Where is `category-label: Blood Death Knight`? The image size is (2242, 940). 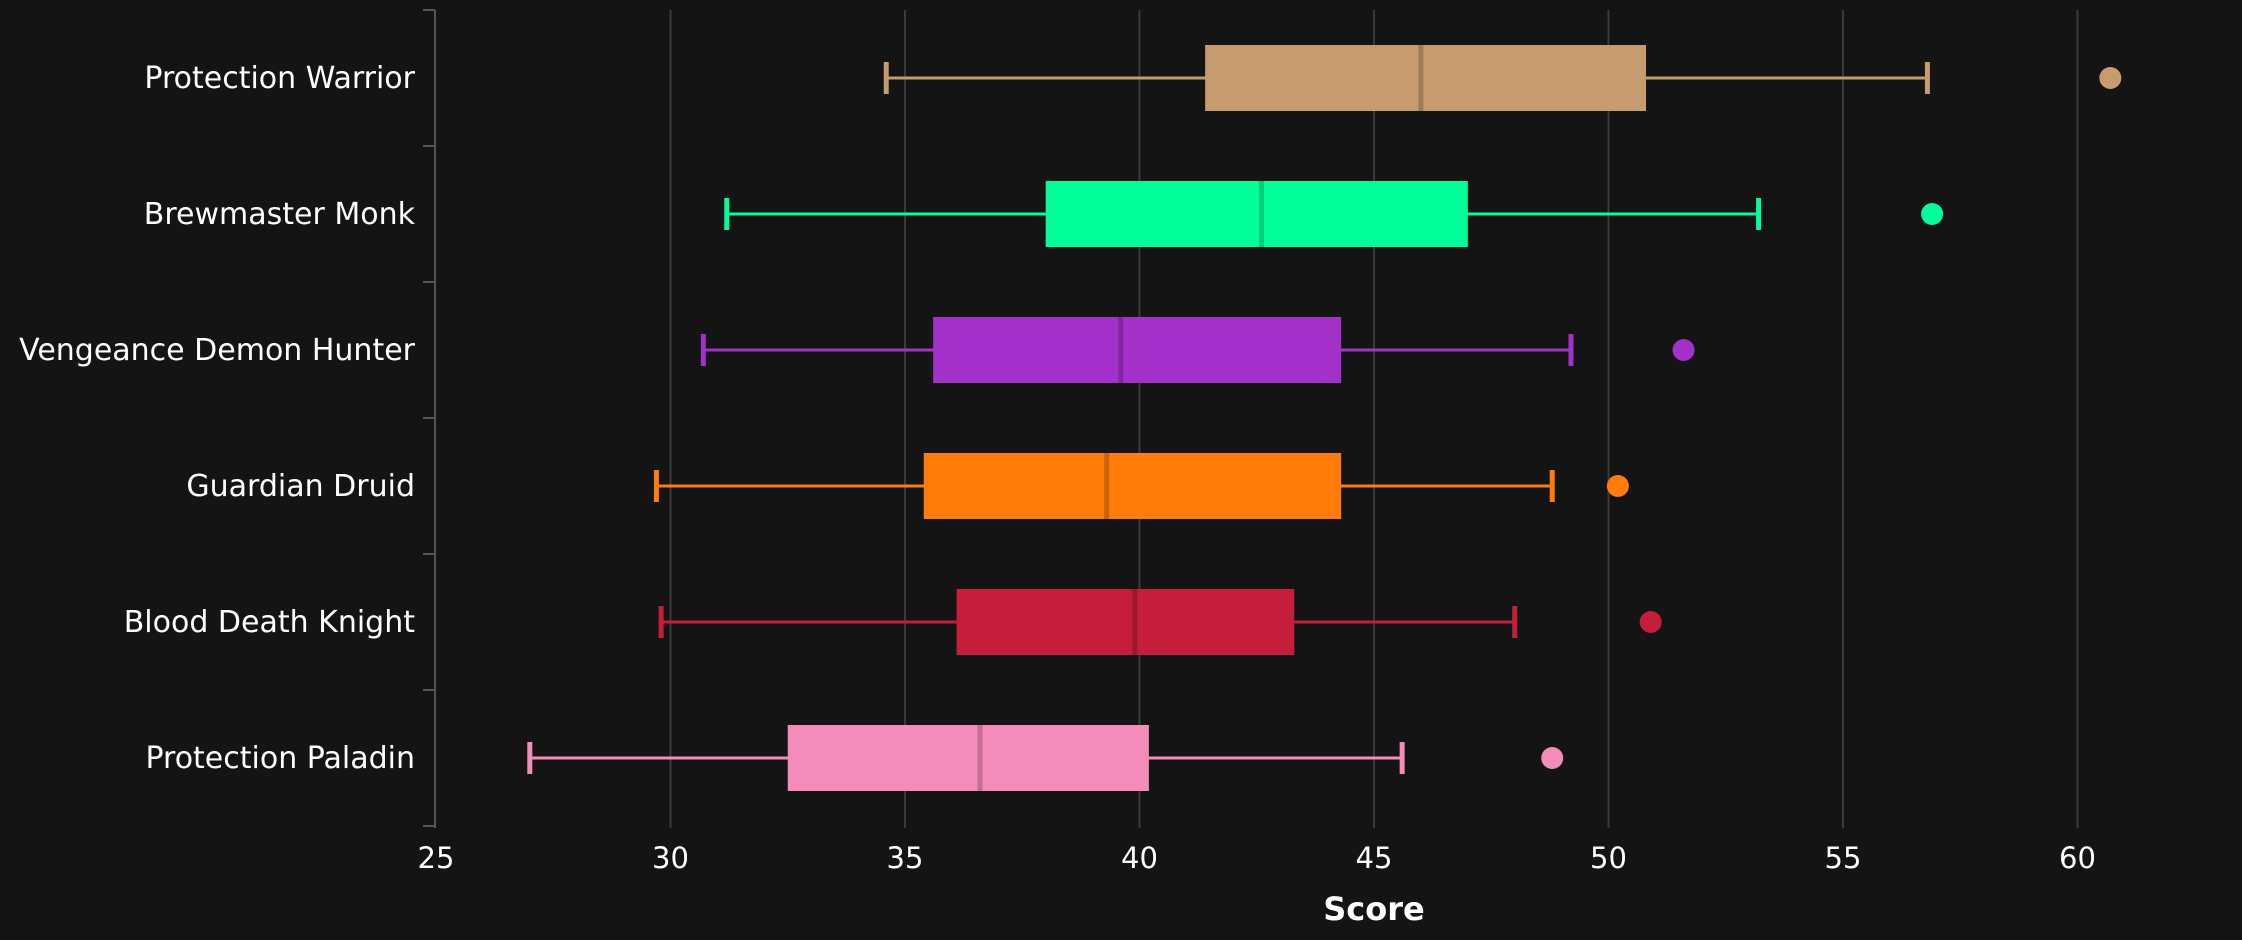
category-label: Blood Death Knight is located at coordinates (270, 622).